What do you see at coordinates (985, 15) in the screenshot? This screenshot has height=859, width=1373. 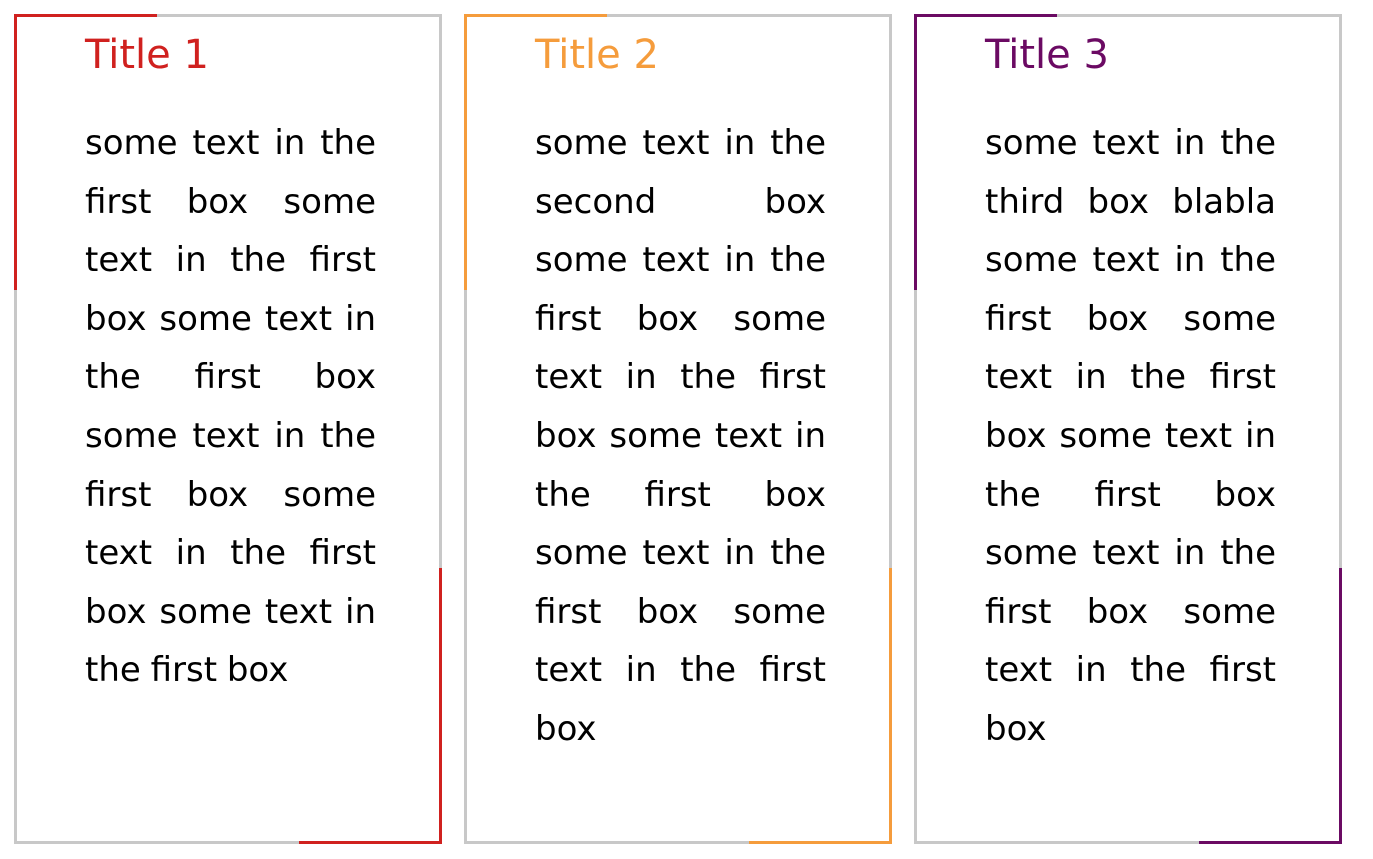 I see `box-3-accent-top` at bounding box center [985, 15].